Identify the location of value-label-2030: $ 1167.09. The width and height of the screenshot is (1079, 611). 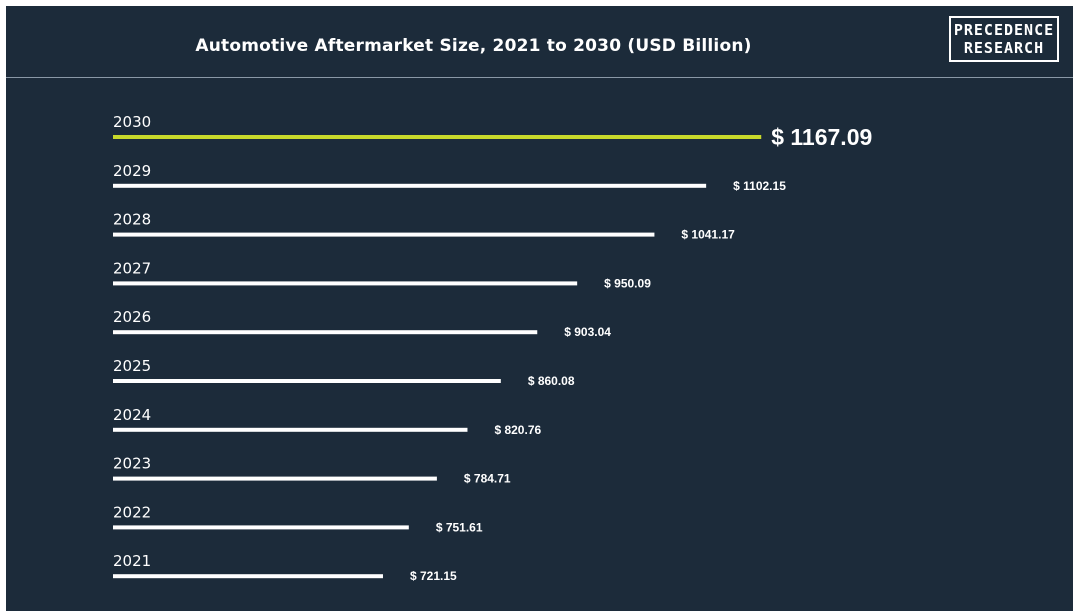
(821, 137).